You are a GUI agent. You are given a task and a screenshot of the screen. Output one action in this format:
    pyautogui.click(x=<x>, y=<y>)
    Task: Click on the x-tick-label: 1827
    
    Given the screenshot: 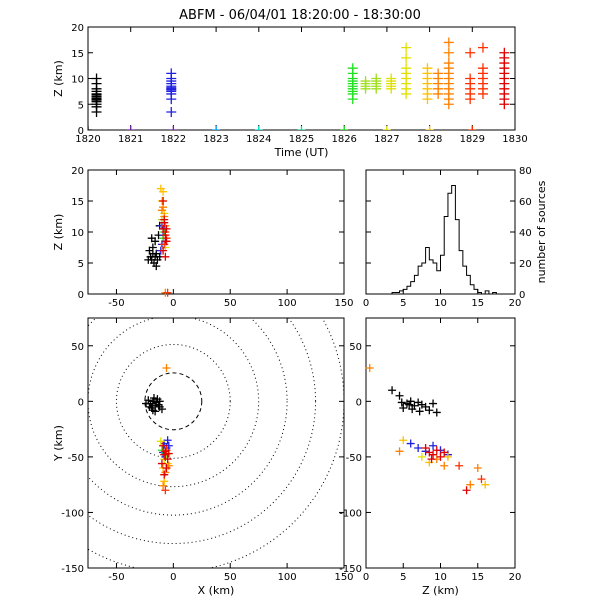 What is the action you would take?
    pyautogui.click(x=386, y=139)
    